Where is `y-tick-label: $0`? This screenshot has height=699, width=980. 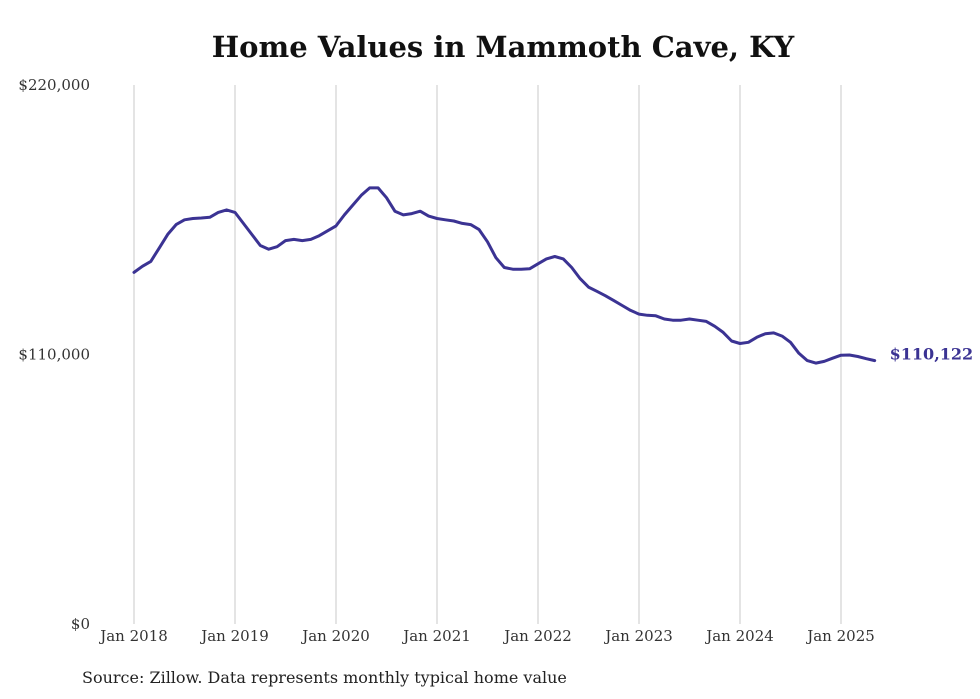
y-tick-label: $0 is located at coordinates (80, 624).